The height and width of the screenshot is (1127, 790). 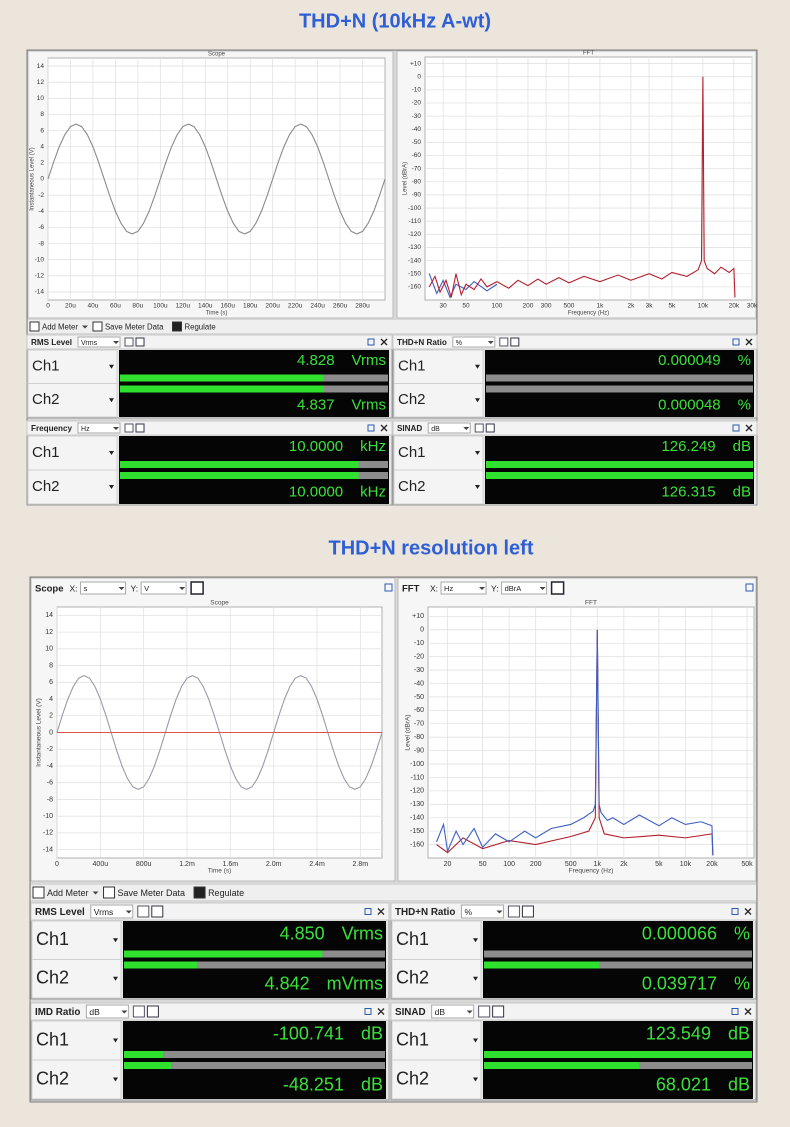 What do you see at coordinates (86, 588) in the screenshot?
I see `axis-unit: s` at bounding box center [86, 588].